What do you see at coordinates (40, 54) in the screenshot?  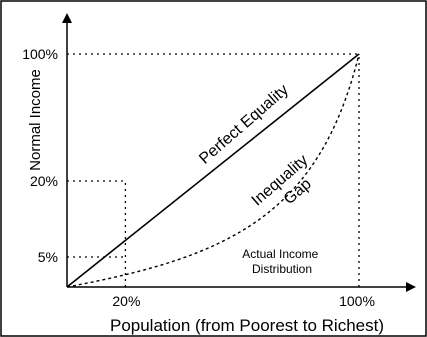 I see `y-tick-label-0: 100%` at bounding box center [40, 54].